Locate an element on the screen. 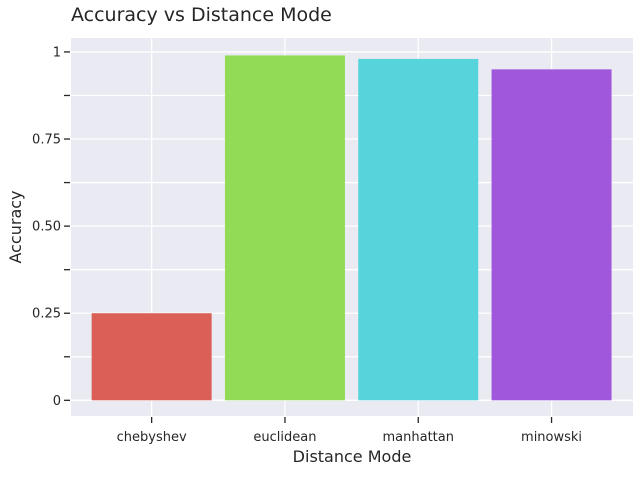 This screenshot has width=640, height=480. y-axis-ticks: 0 0.25 0.50 0.75 1 is located at coordinates (51, 227).